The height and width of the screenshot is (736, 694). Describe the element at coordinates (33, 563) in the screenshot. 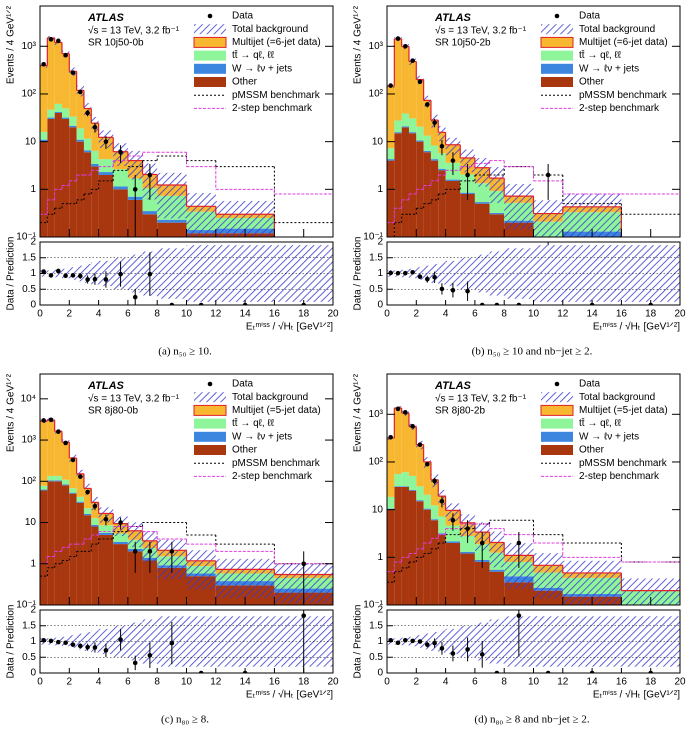

I see `y-tick-label: 1` at that location.